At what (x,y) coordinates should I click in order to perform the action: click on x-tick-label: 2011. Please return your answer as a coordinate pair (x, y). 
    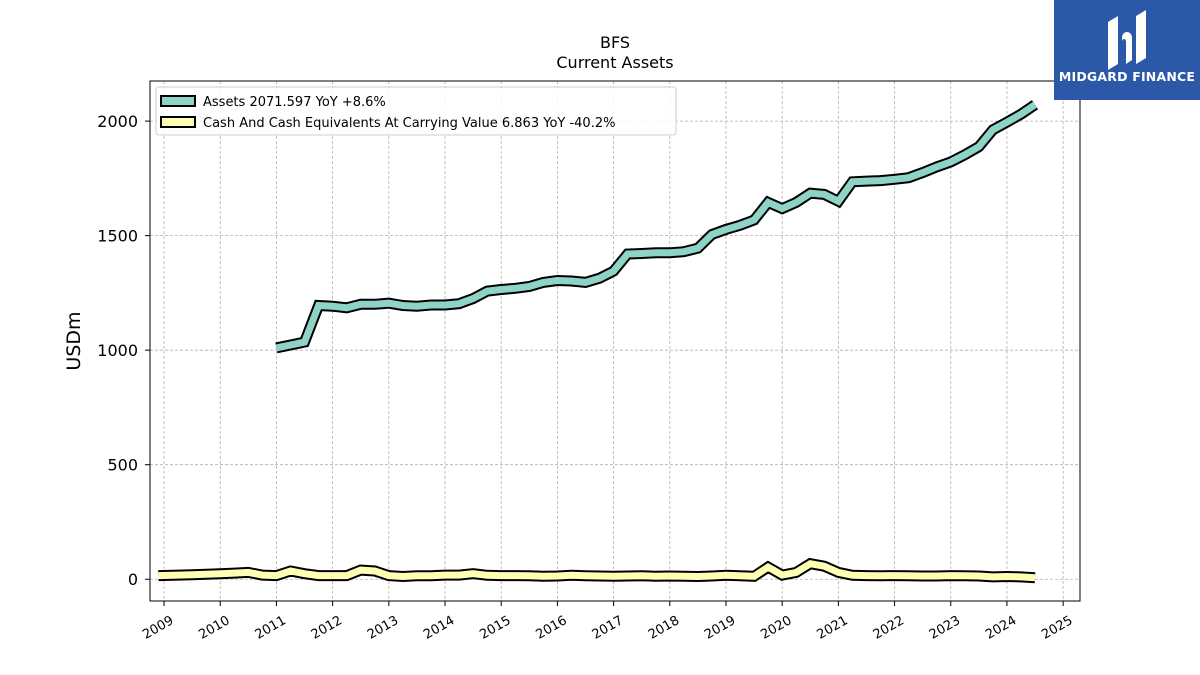
    Looking at the image, I should click on (271, 628).